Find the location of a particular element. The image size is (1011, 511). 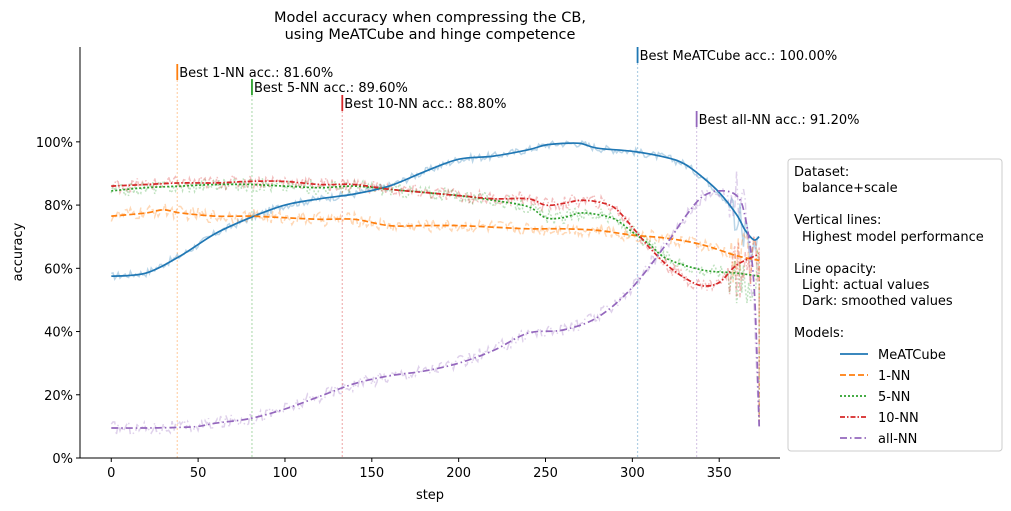

y-tick-label: 40% is located at coordinates (58, 333).